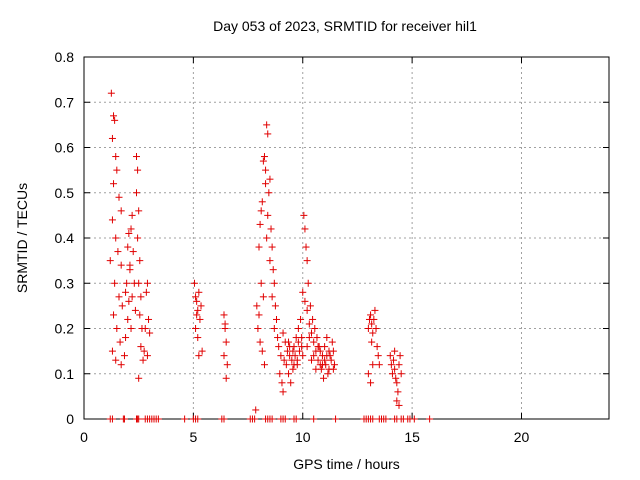  I want to click on y-tick-label: 0, so click(70, 419).